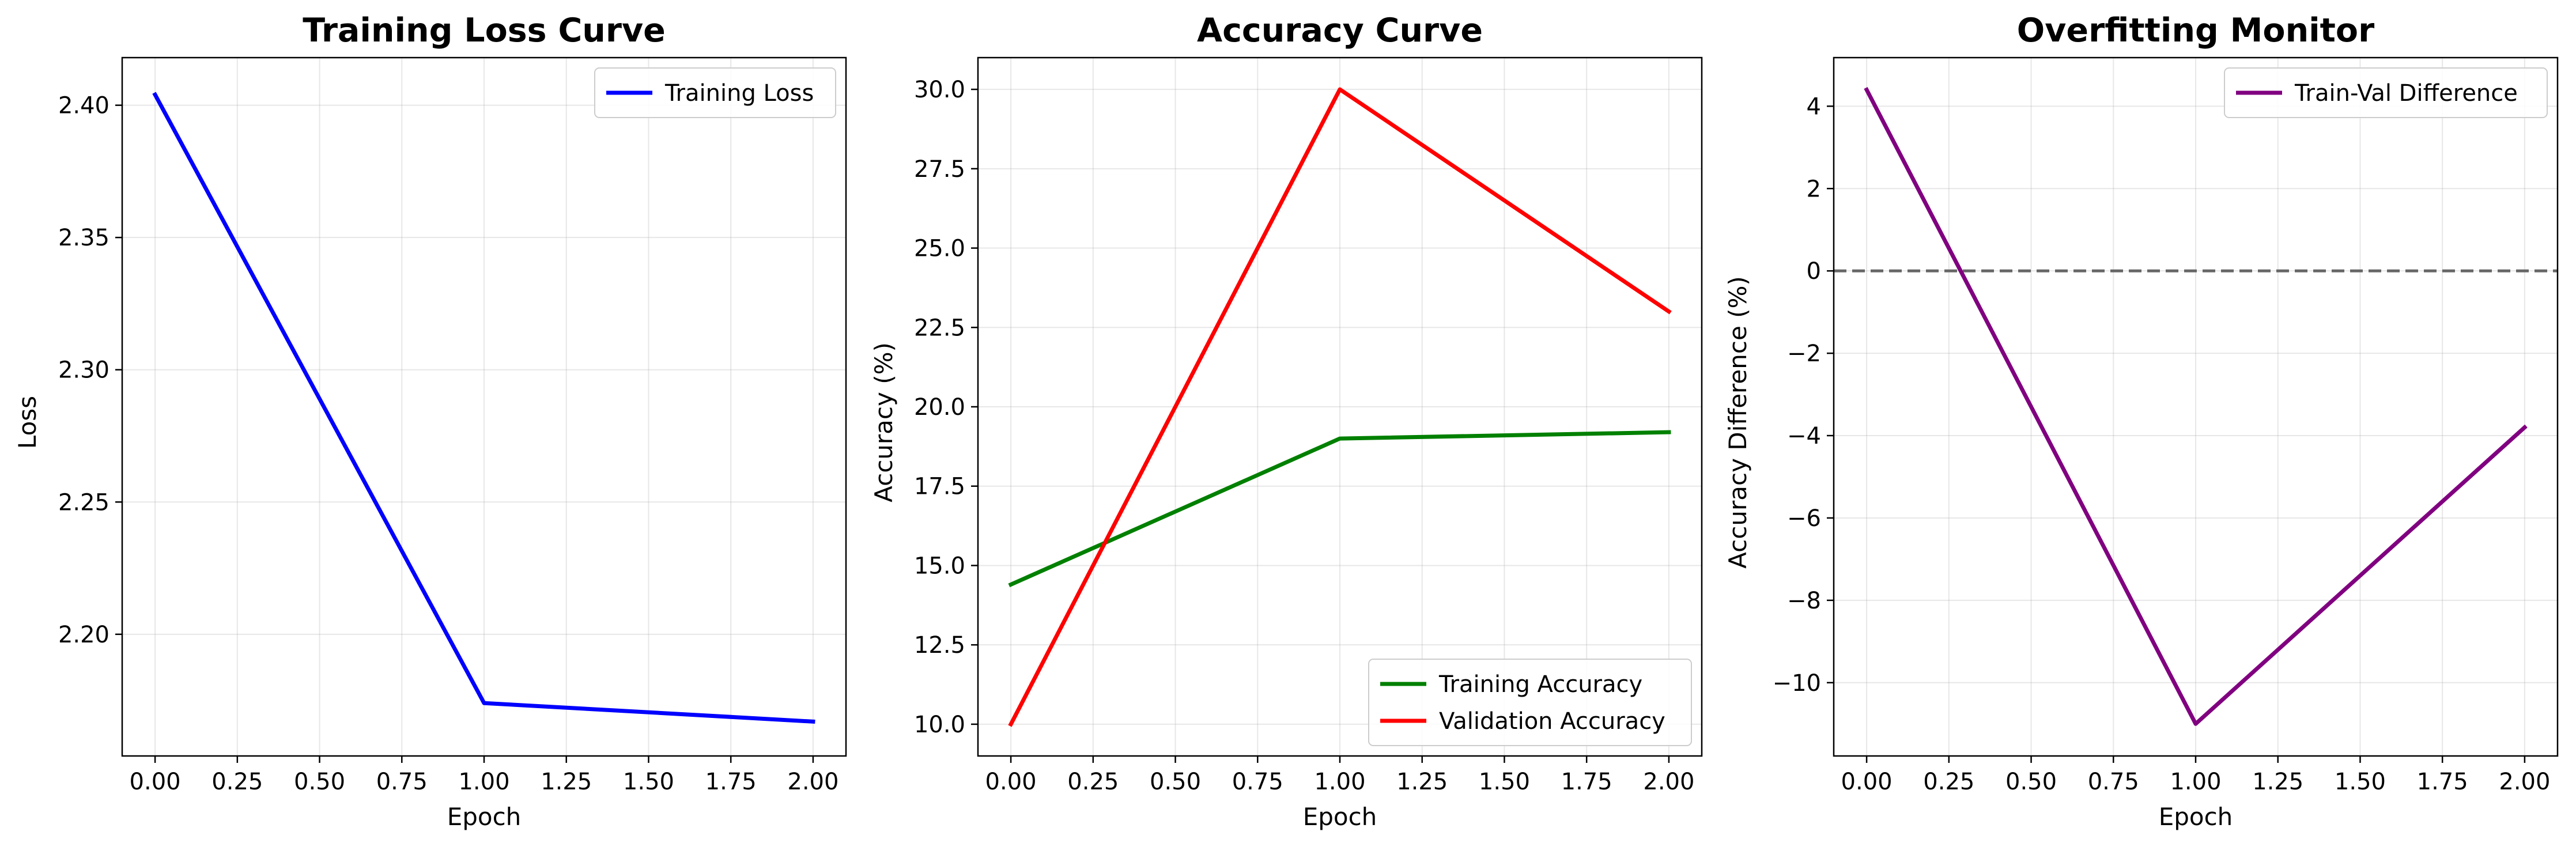 The height and width of the screenshot is (847, 2576). What do you see at coordinates (939, 725) in the screenshot?
I see `y-tick-label: 10.0` at bounding box center [939, 725].